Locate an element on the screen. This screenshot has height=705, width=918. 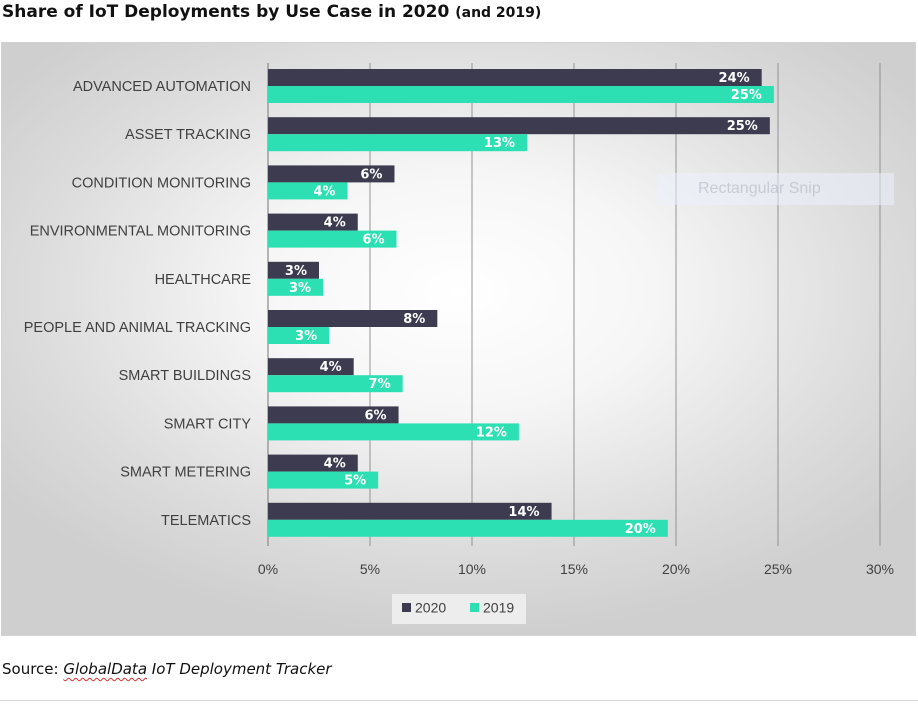
snip-watermark: Rectangular Snip is located at coordinates (776, 189).